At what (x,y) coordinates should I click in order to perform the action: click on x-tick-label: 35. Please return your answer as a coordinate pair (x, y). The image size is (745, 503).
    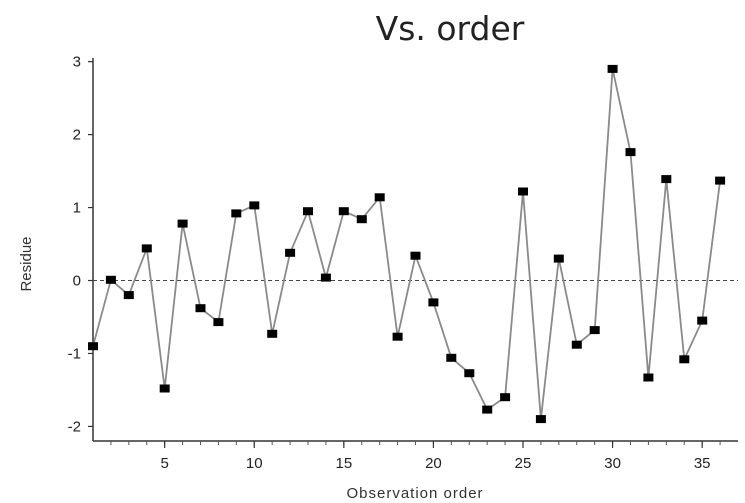
    Looking at the image, I should click on (702, 463).